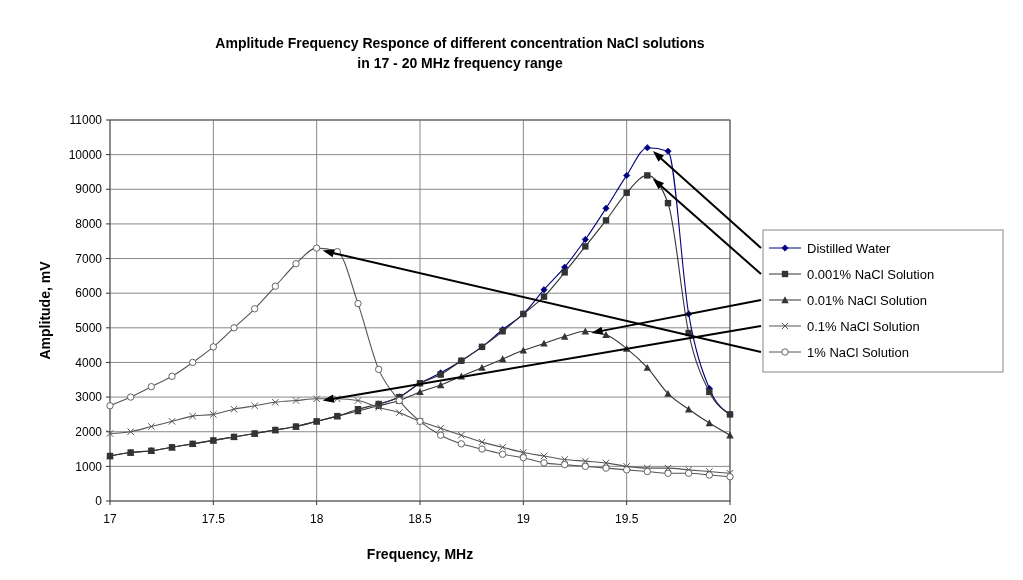 This screenshot has height=580, width=1023. What do you see at coordinates (213, 519) in the screenshot?
I see `x-tick-label: 17.5` at bounding box center [213, 519].